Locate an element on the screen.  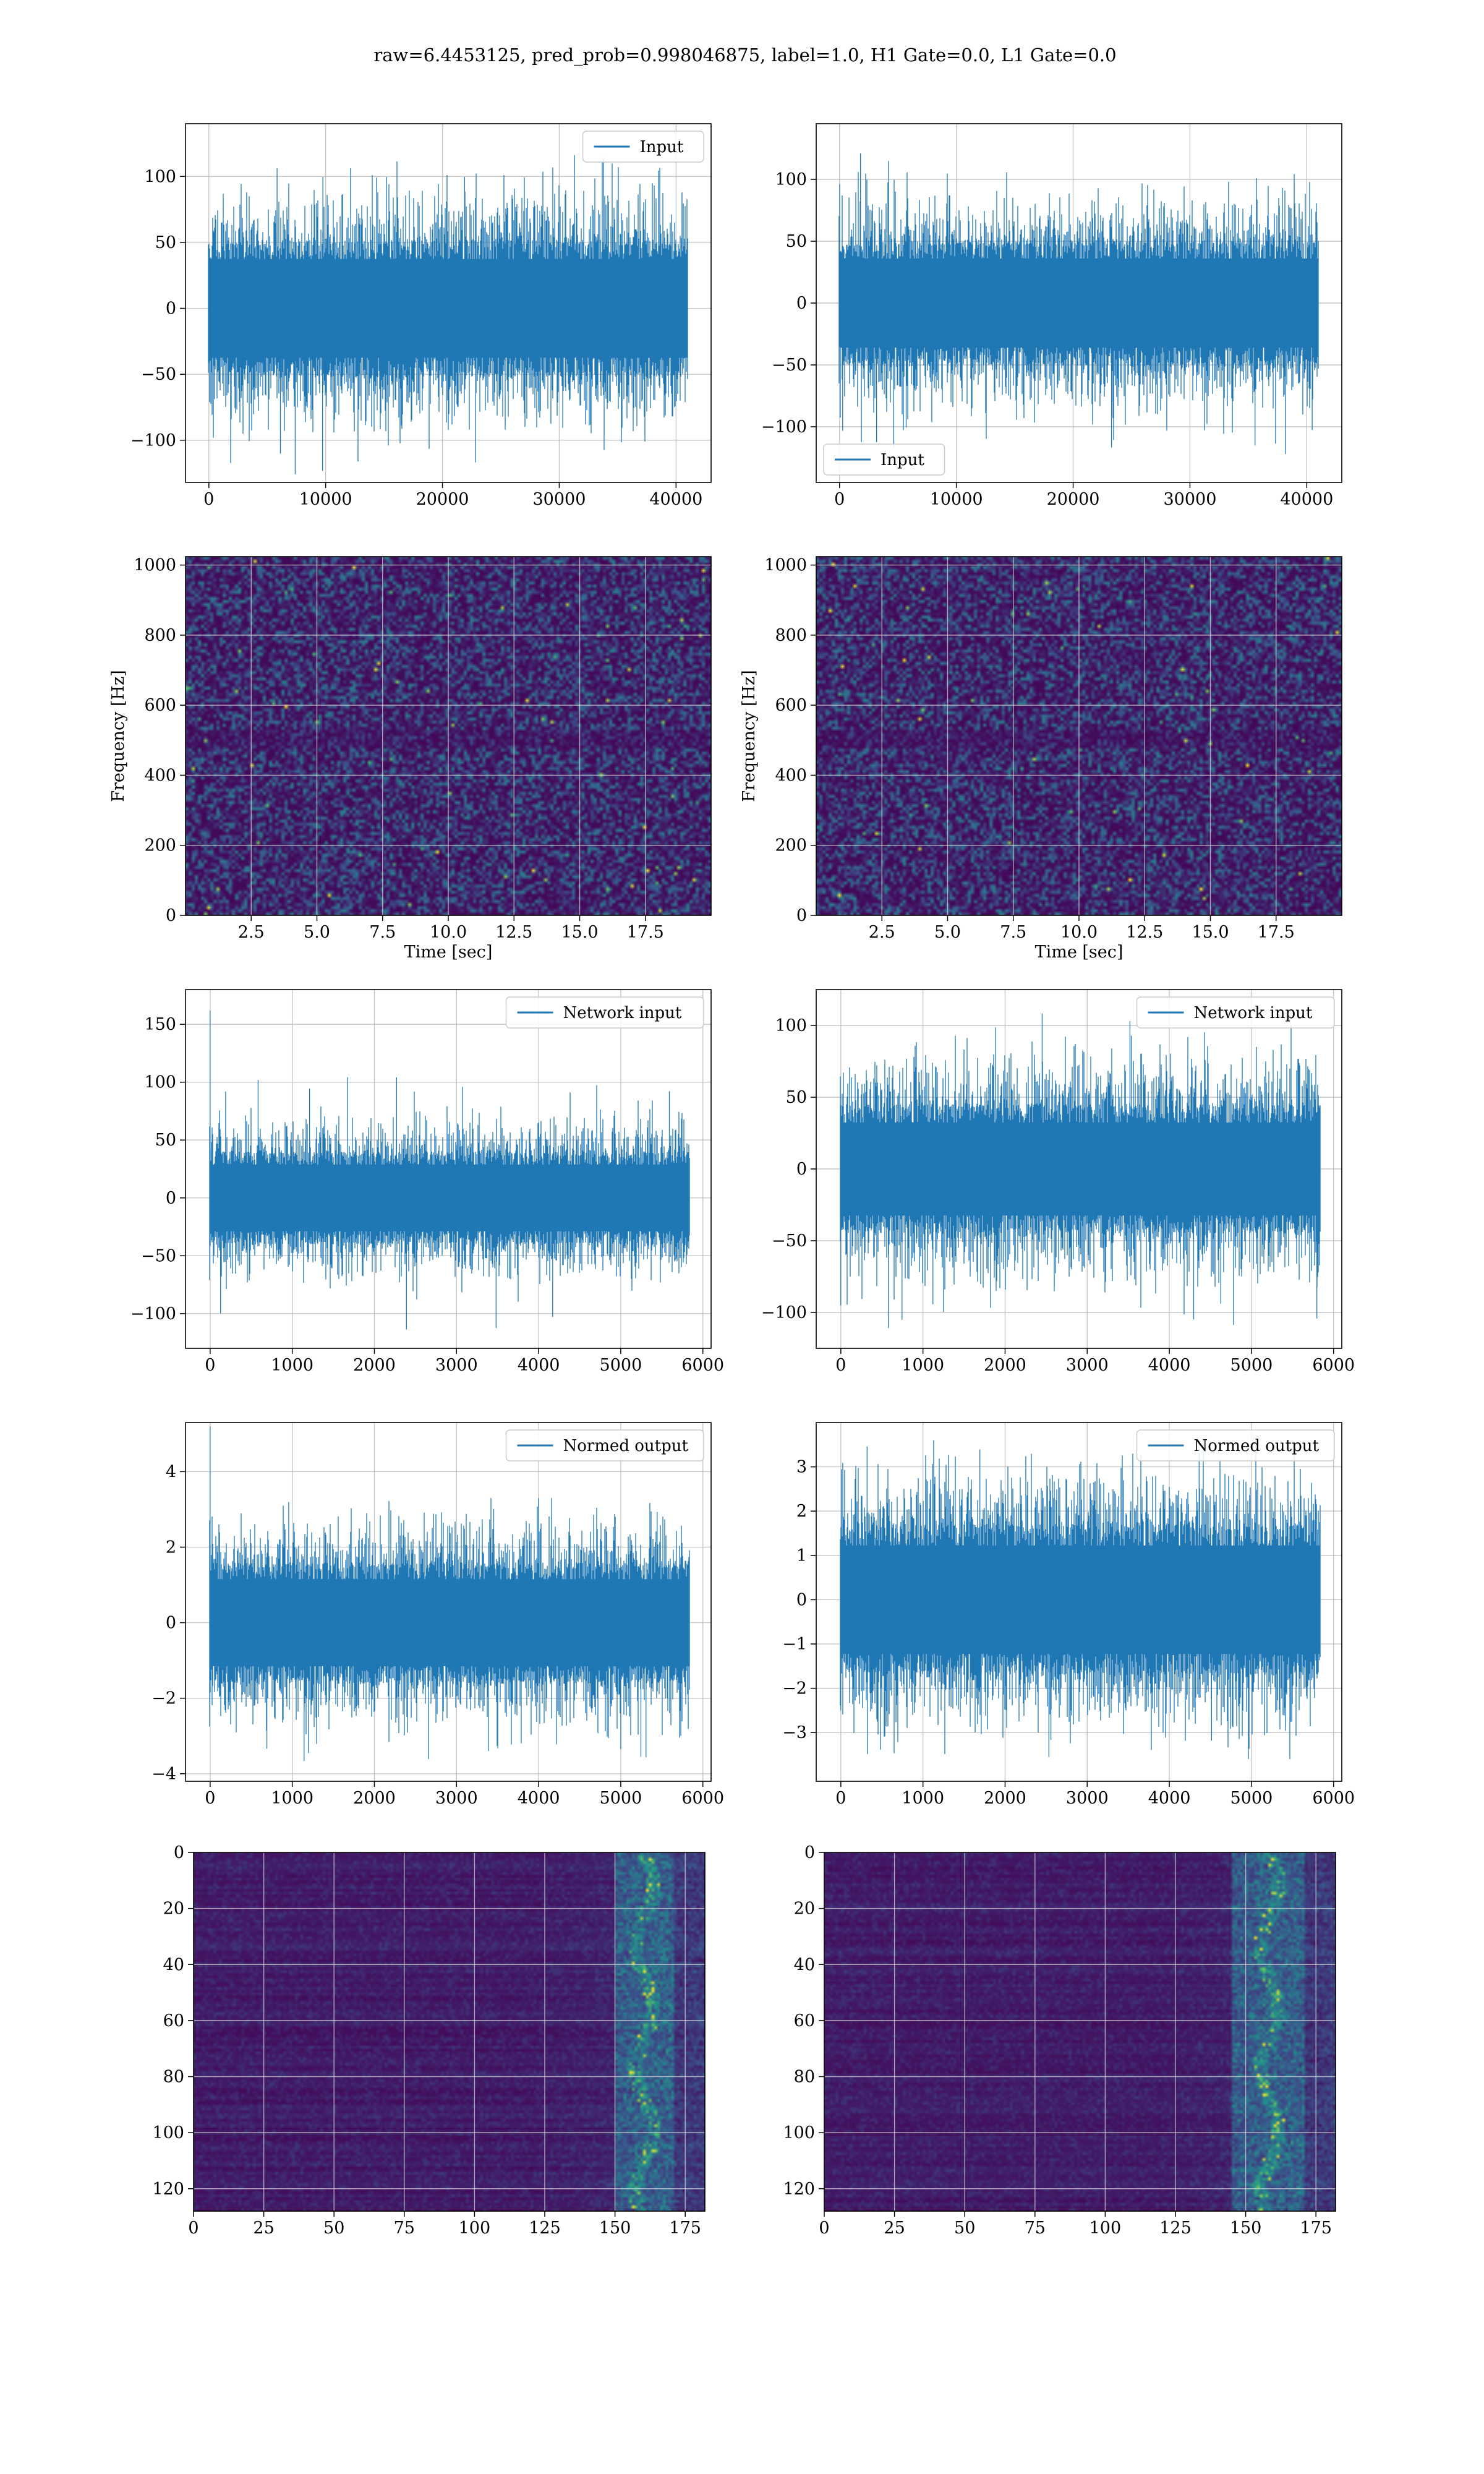
y-tick-label: 2 is located at coordinates (171, 1548).